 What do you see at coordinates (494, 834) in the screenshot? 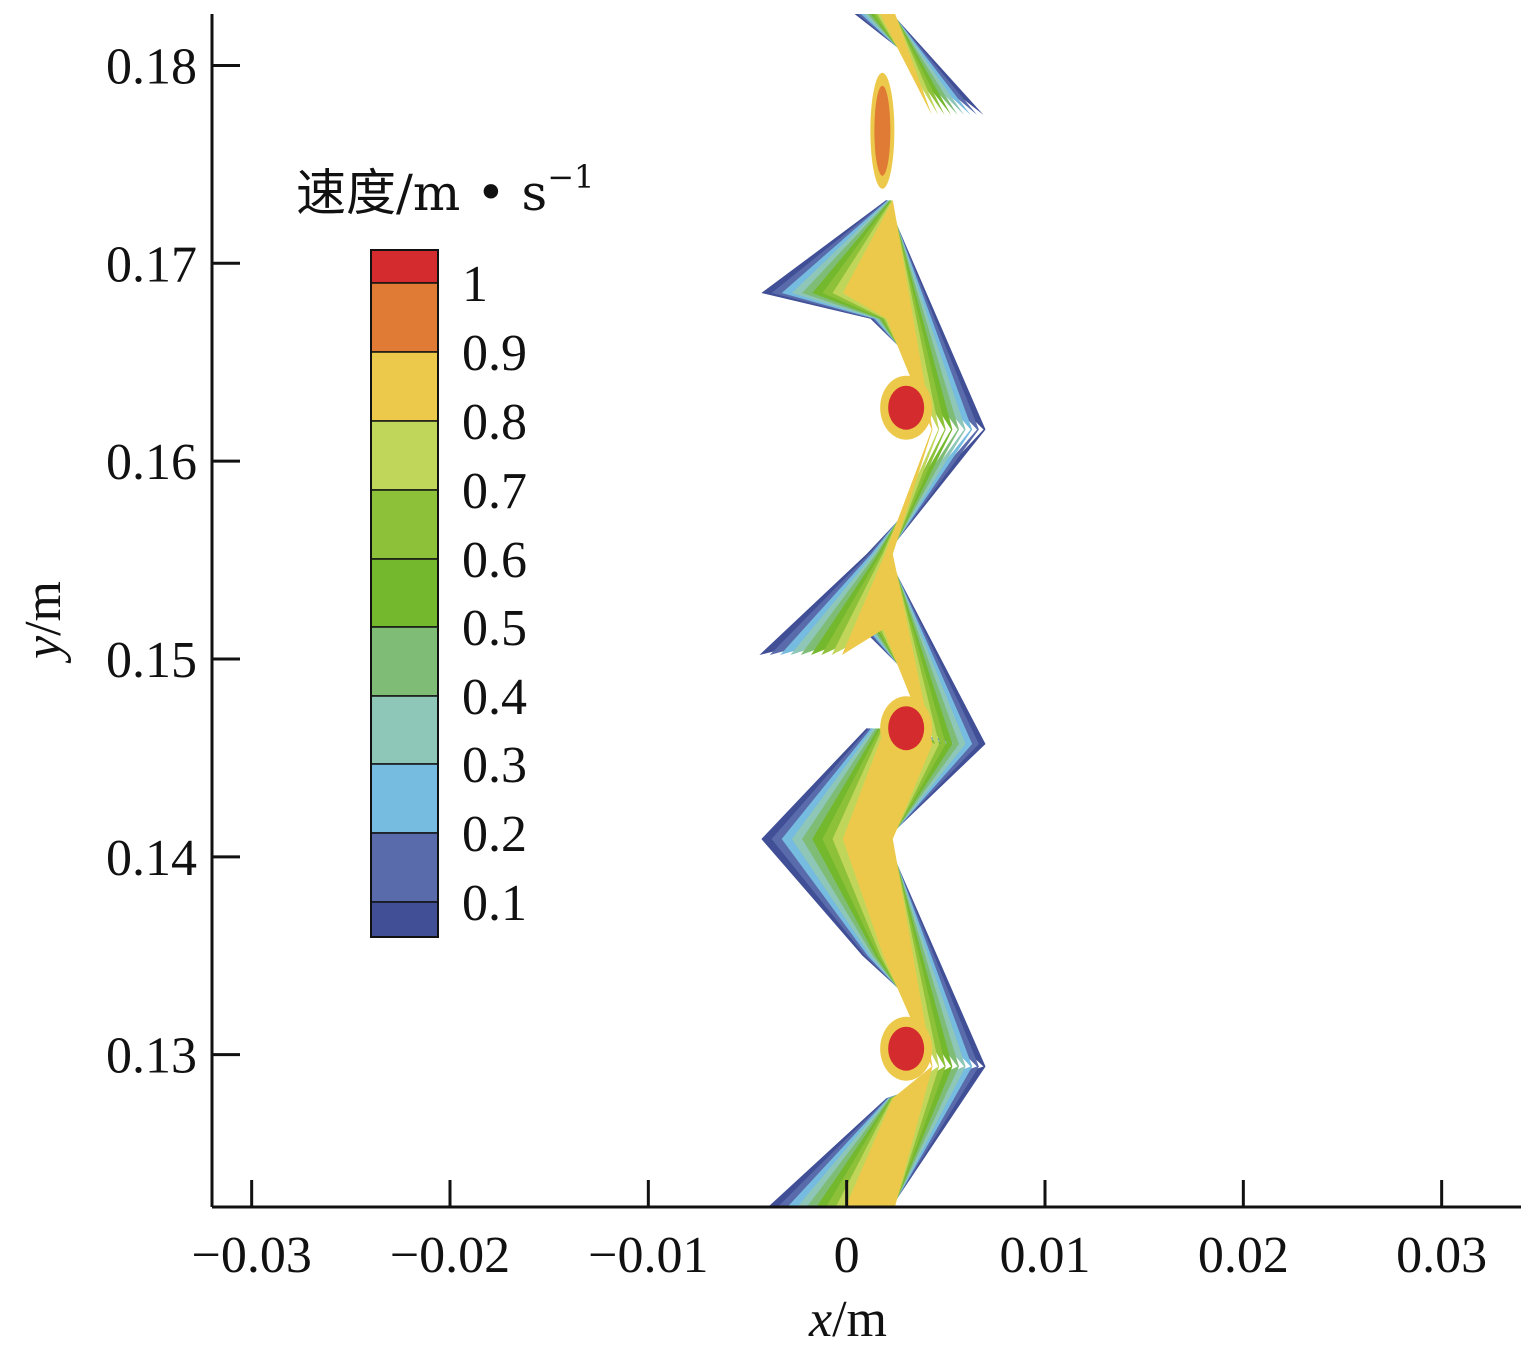
I see `legend-level-label: 0.2` at bounding box center [494, 834].